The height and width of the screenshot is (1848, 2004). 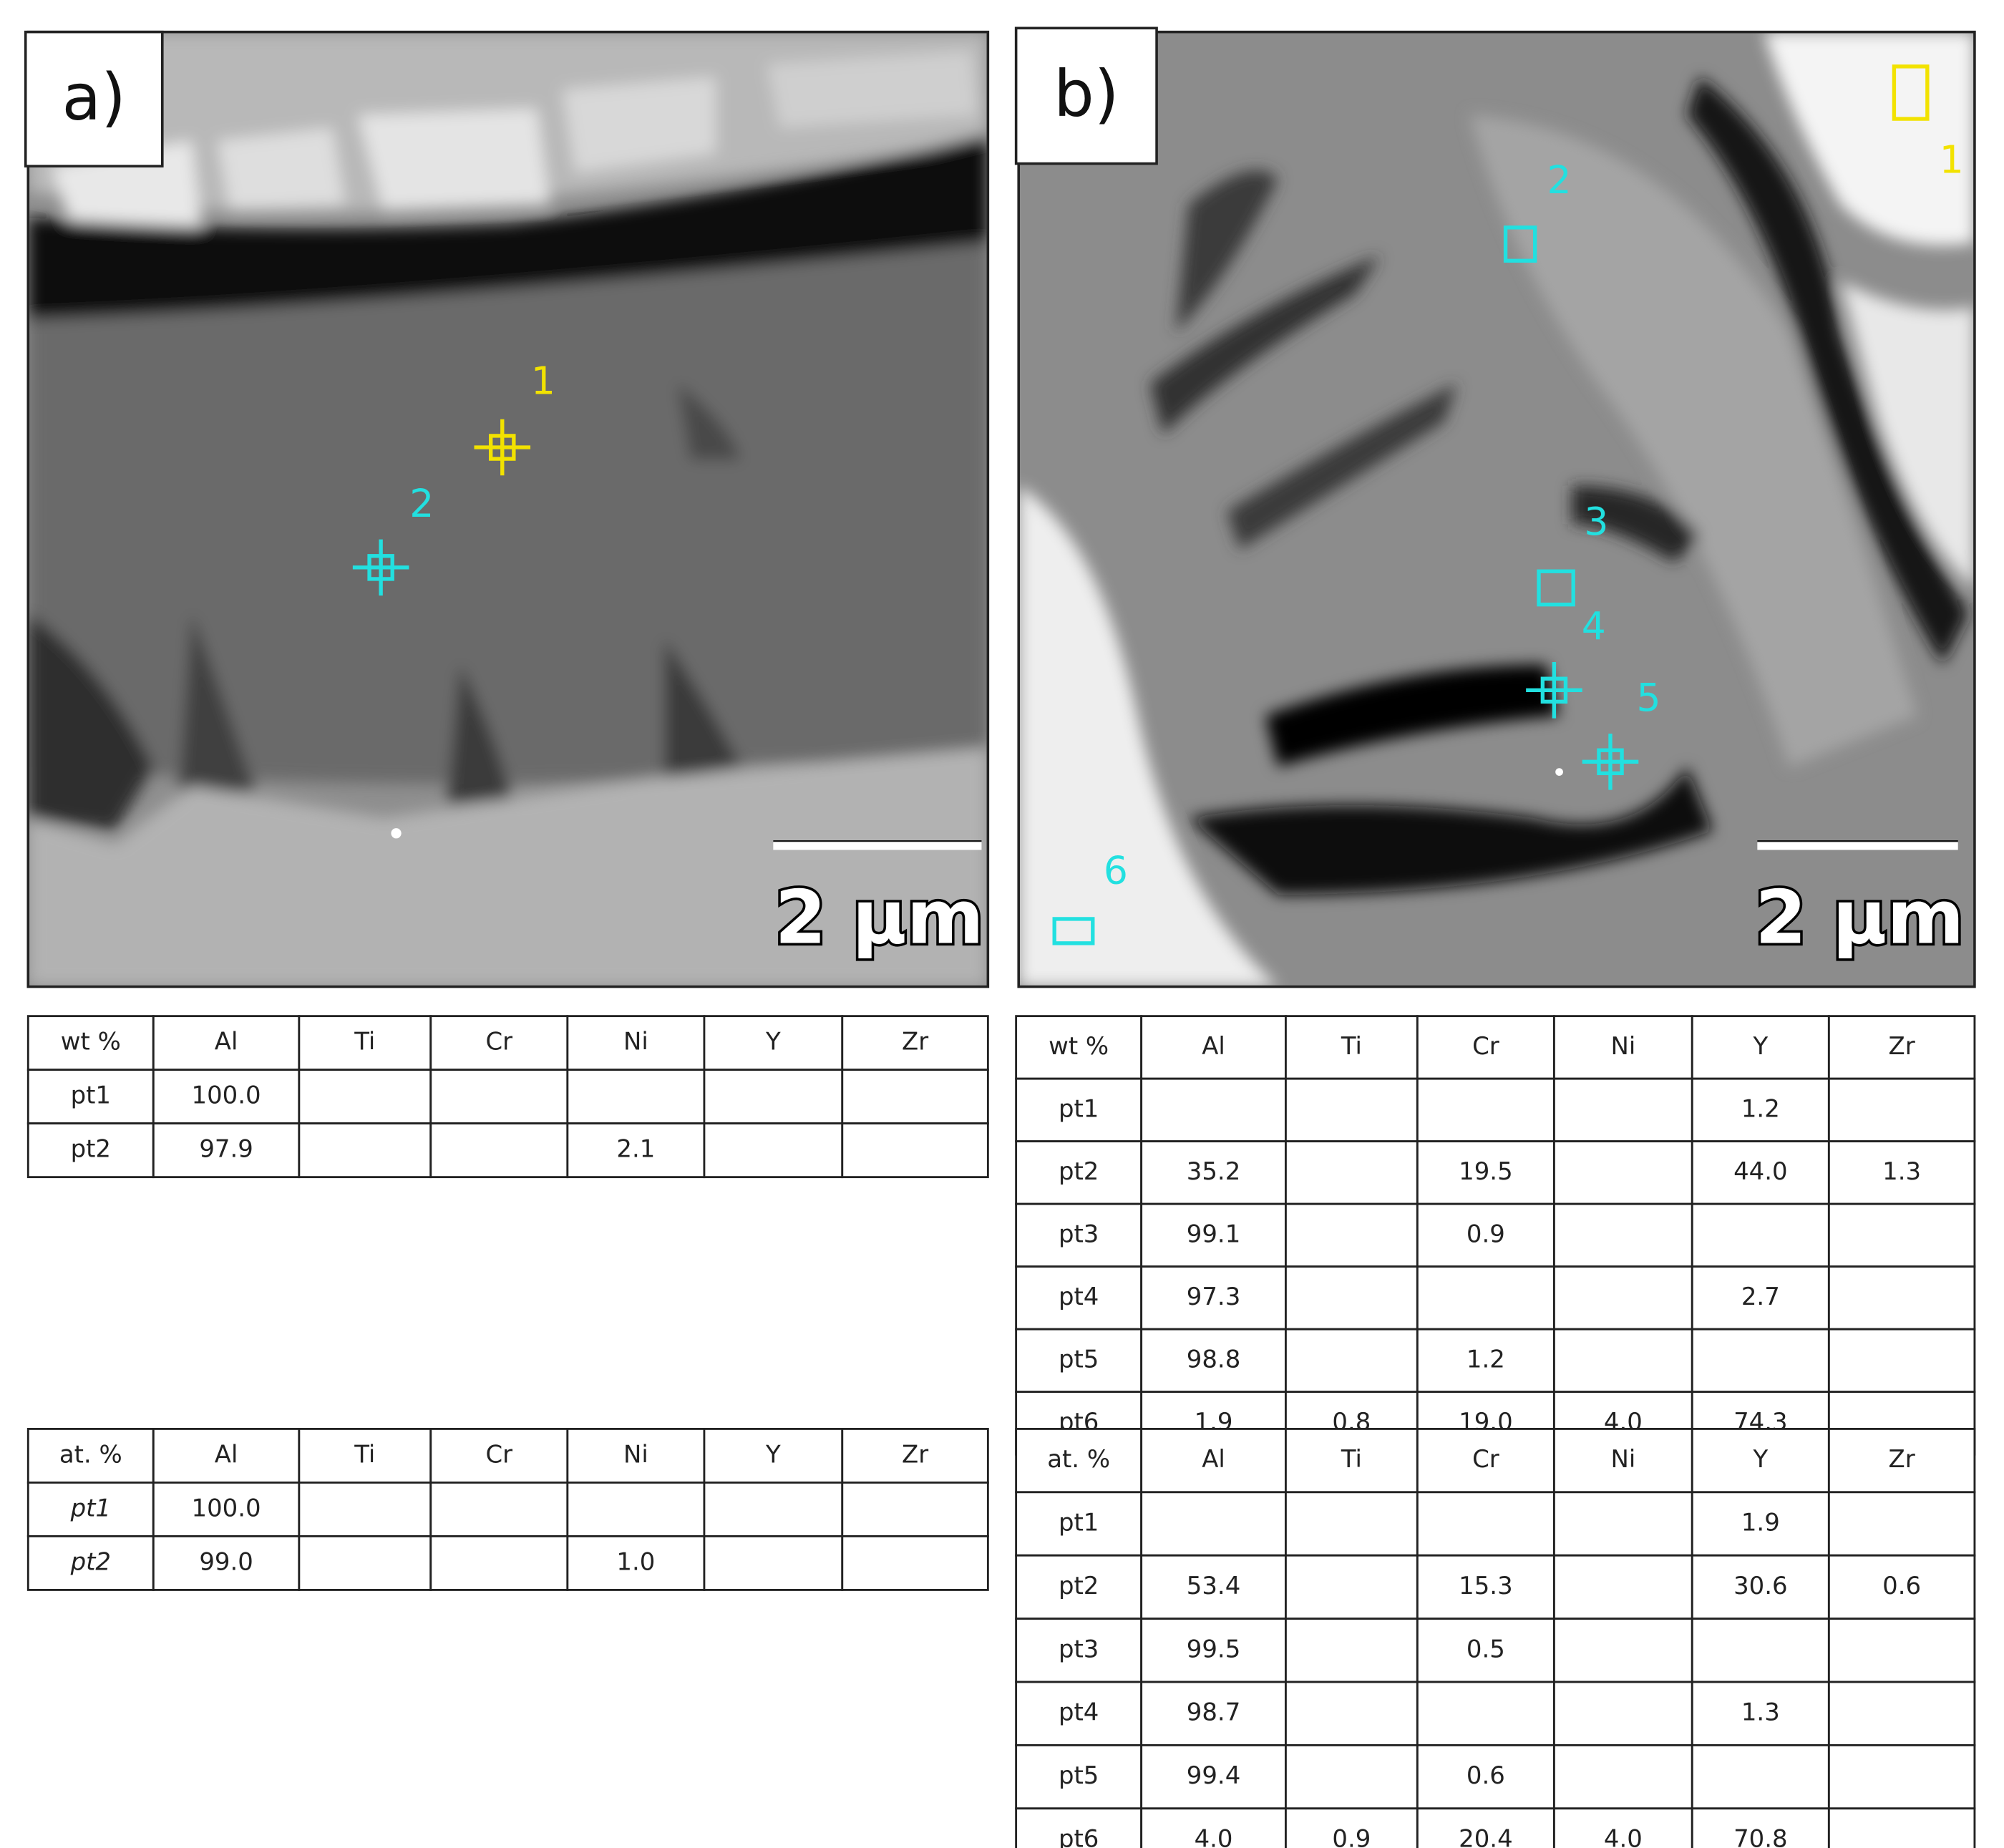 I want to click on cell-value: 70.8, so click(x=1760, y=1836).